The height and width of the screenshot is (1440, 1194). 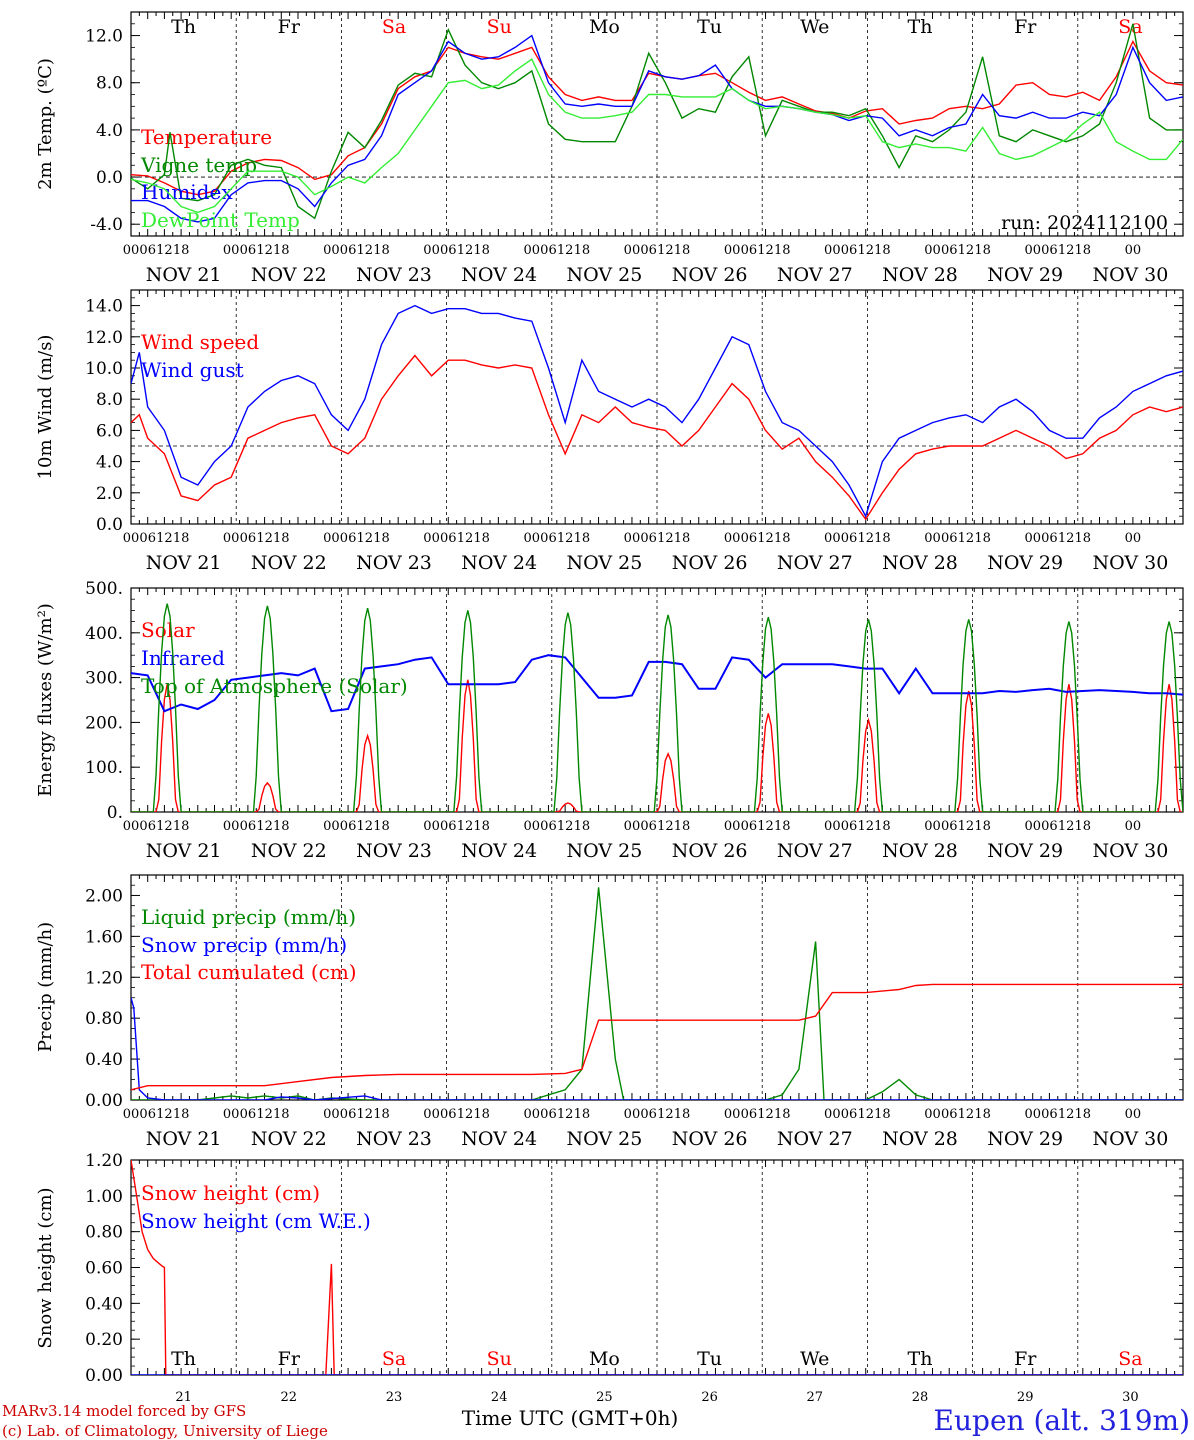 I want to click on day-name-label: Fr, so click(x=289, y=27).